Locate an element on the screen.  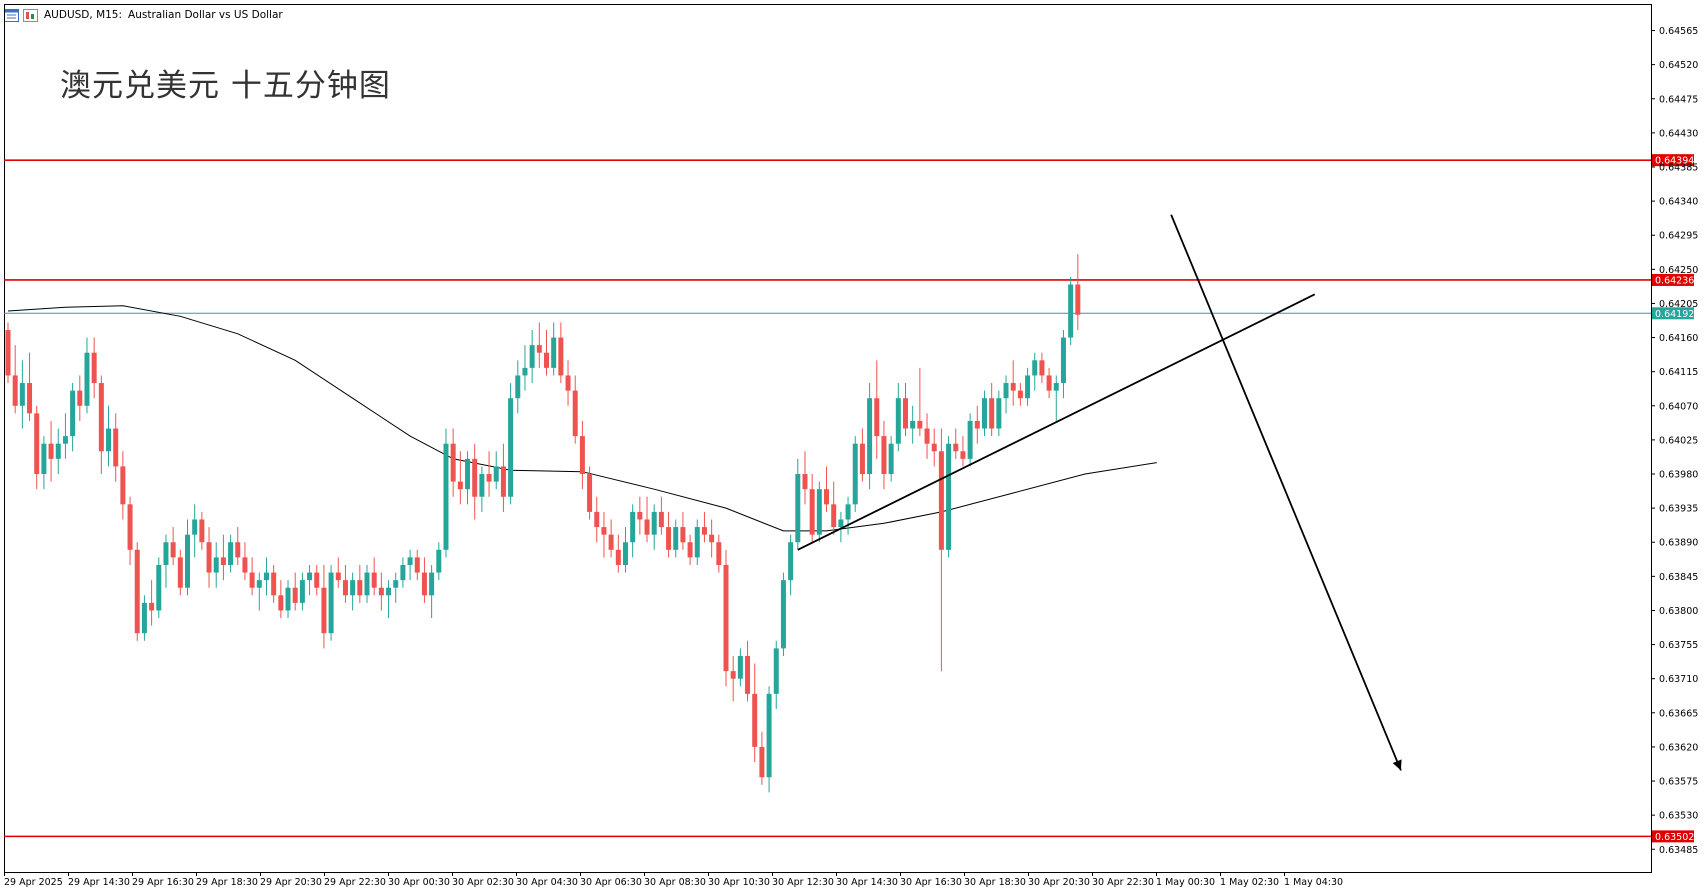
chart-window-icon is located at coordinates (11, 15).